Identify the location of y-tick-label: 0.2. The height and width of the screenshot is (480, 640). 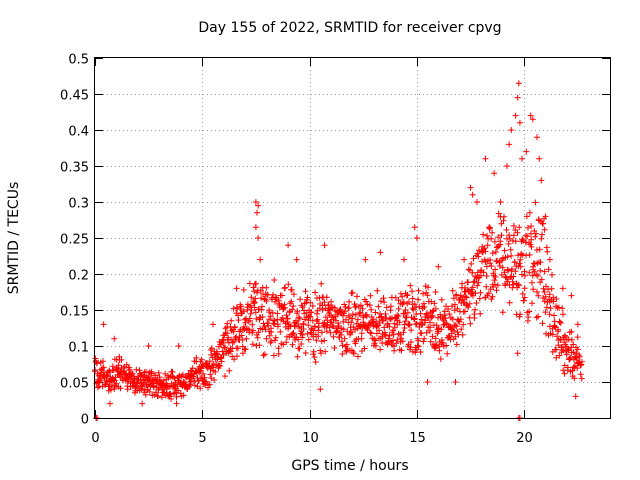
(78, 276).